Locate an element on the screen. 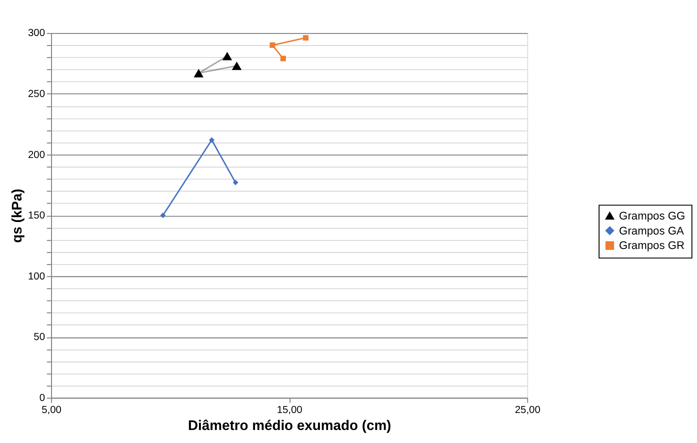  legend-label: Grampos GG is located at coordinates (652, 216).